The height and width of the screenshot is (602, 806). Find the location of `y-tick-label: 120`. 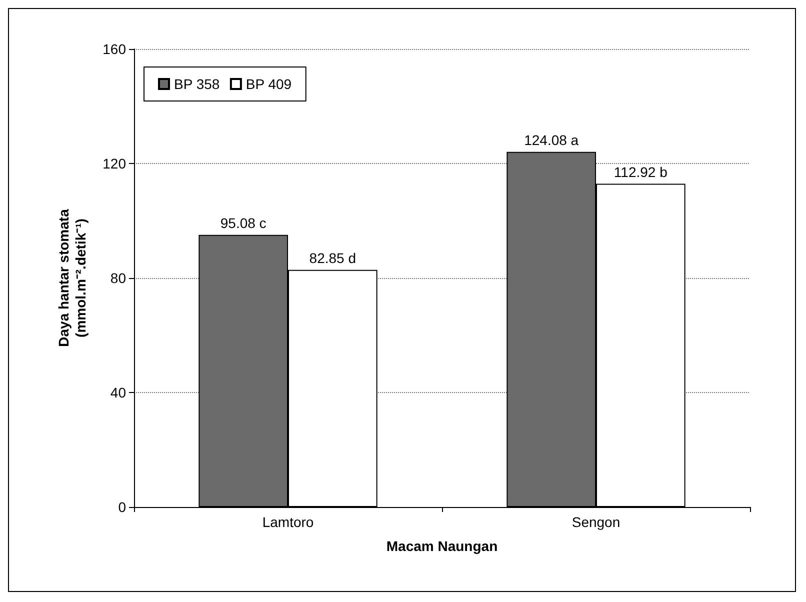

y-tick-label: 120 is located at coordinates (114, 164).